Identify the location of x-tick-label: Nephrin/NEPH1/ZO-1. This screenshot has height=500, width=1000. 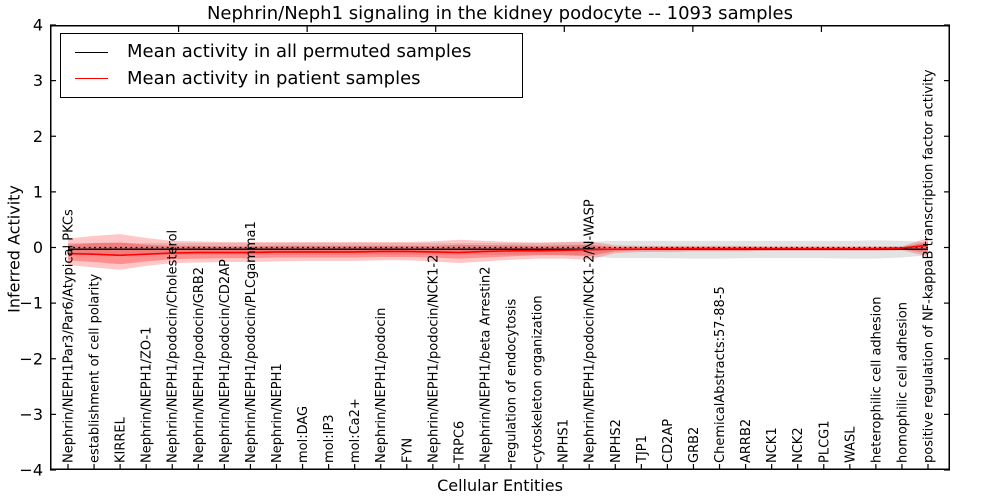
(147, 395).